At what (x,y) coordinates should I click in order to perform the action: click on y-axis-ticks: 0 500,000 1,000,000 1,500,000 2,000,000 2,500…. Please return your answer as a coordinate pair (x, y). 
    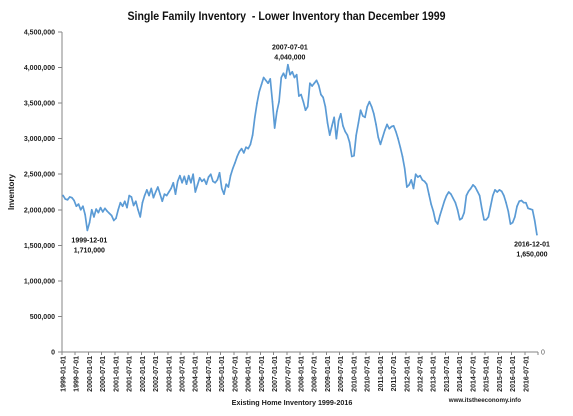
    Looking at the image, I should click on (43, 193).